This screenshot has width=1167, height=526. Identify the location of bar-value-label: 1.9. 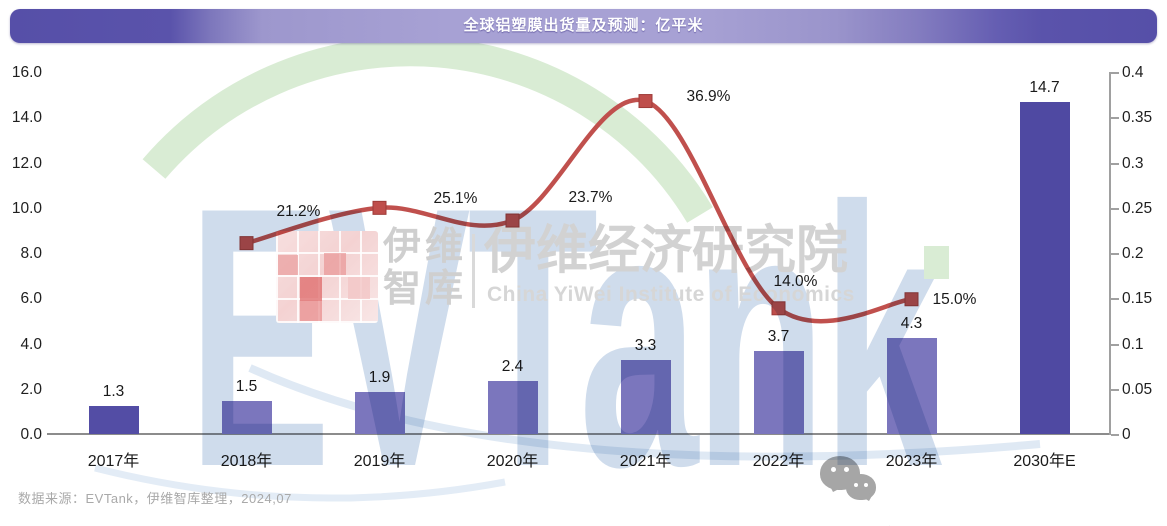
(379, 377).